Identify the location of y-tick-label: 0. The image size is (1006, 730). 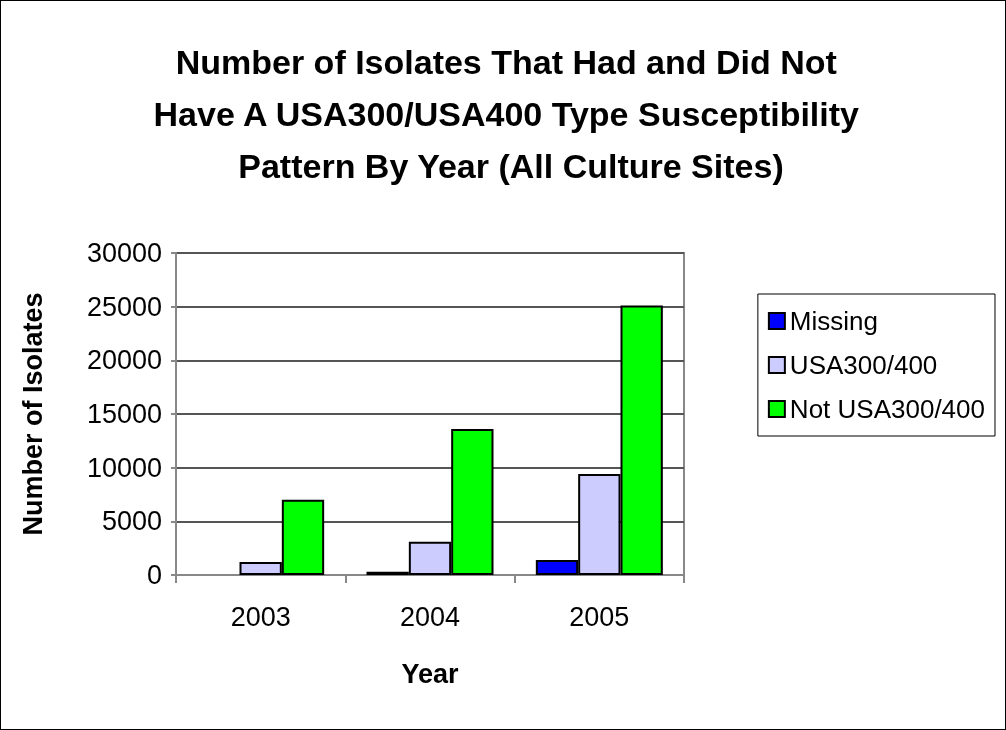
(154, 575).